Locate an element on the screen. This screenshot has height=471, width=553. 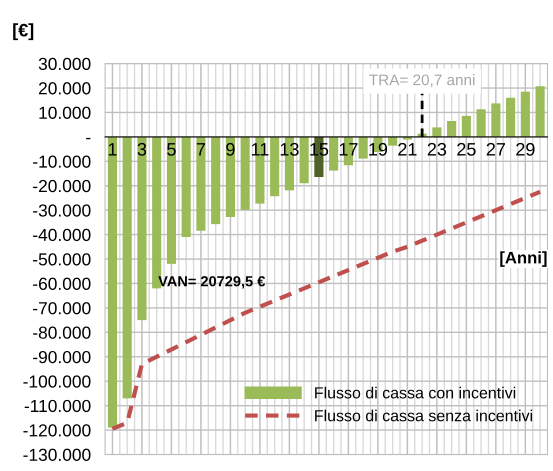
y-tick-label: -70.000 is located at coordinates (62, 308).